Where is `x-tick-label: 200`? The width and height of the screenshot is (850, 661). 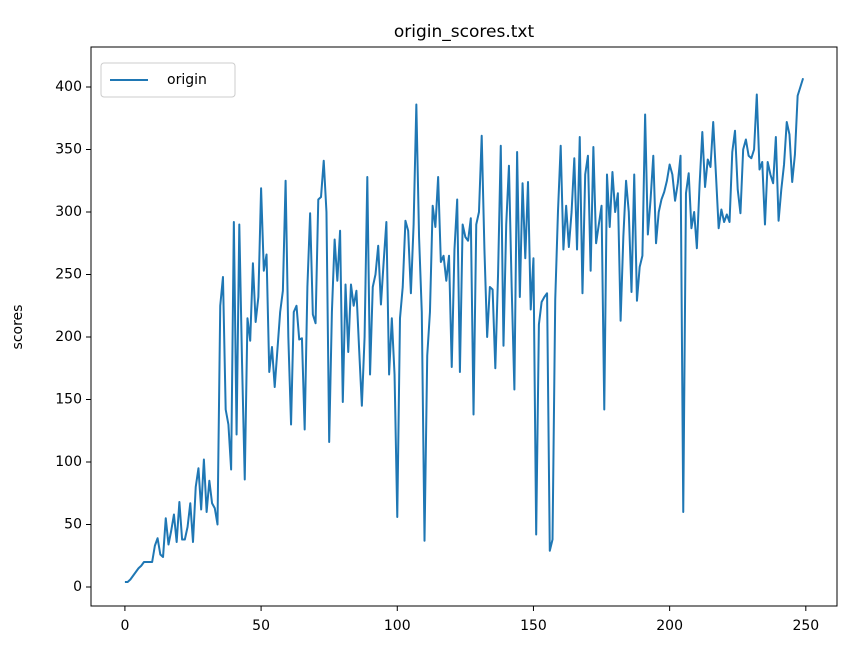
x-tick-label: 200 is located at coordinates (669, 626).